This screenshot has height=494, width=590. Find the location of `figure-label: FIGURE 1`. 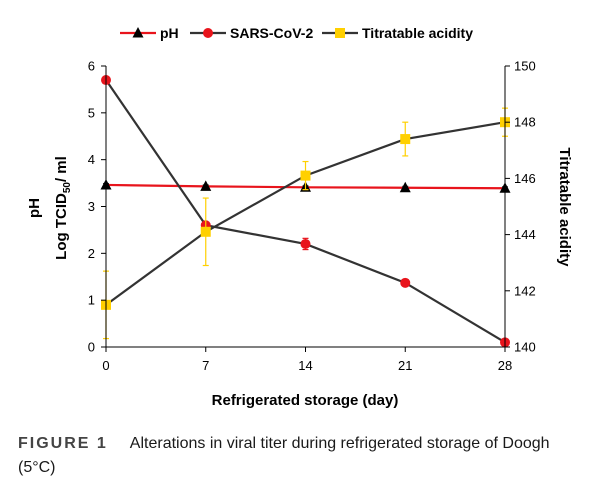

figure-label: FIGURE 1 is located at coordinates (63, 443).